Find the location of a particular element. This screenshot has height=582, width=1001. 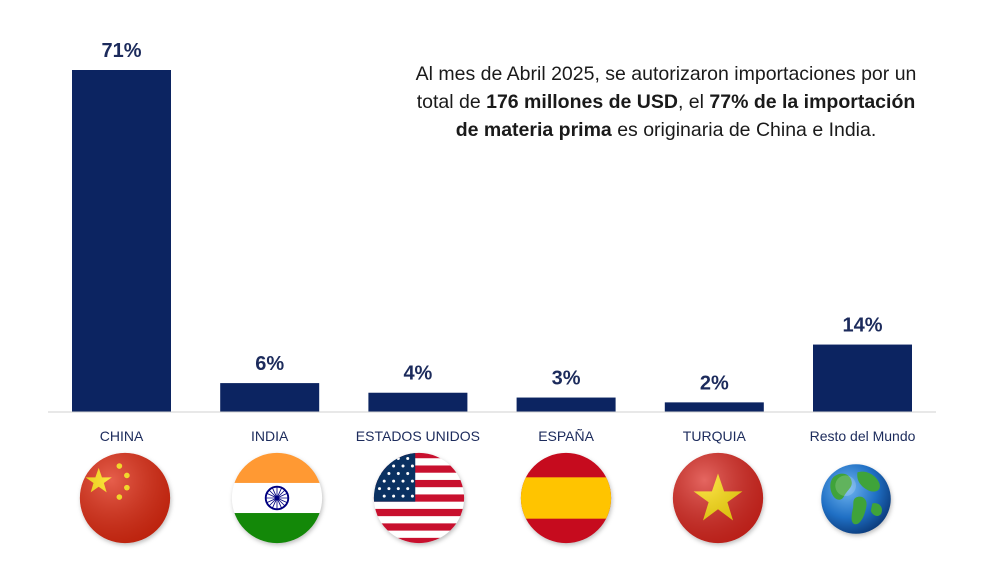

annotation-part-3: es originaria de China e India. is located at coordinates (744, 130).